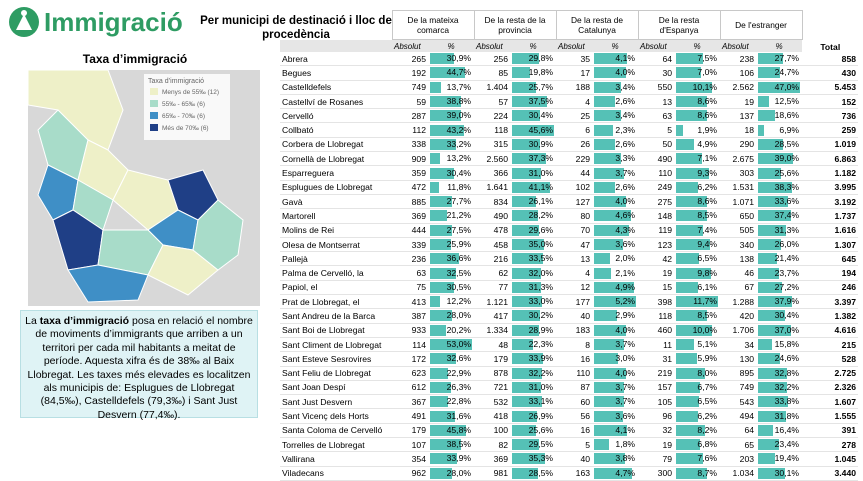  I want to click on percent-text: 25,9%, so click(458, 244).